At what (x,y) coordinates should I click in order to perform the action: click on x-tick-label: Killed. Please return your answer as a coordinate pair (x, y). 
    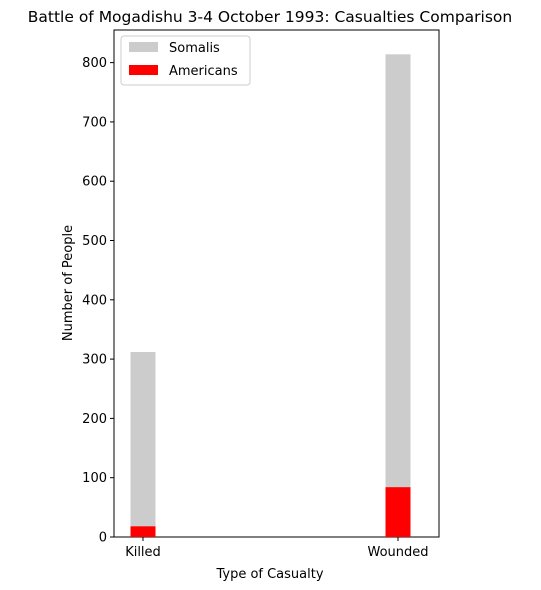
    Looking at the image, I should click on (143, 552).